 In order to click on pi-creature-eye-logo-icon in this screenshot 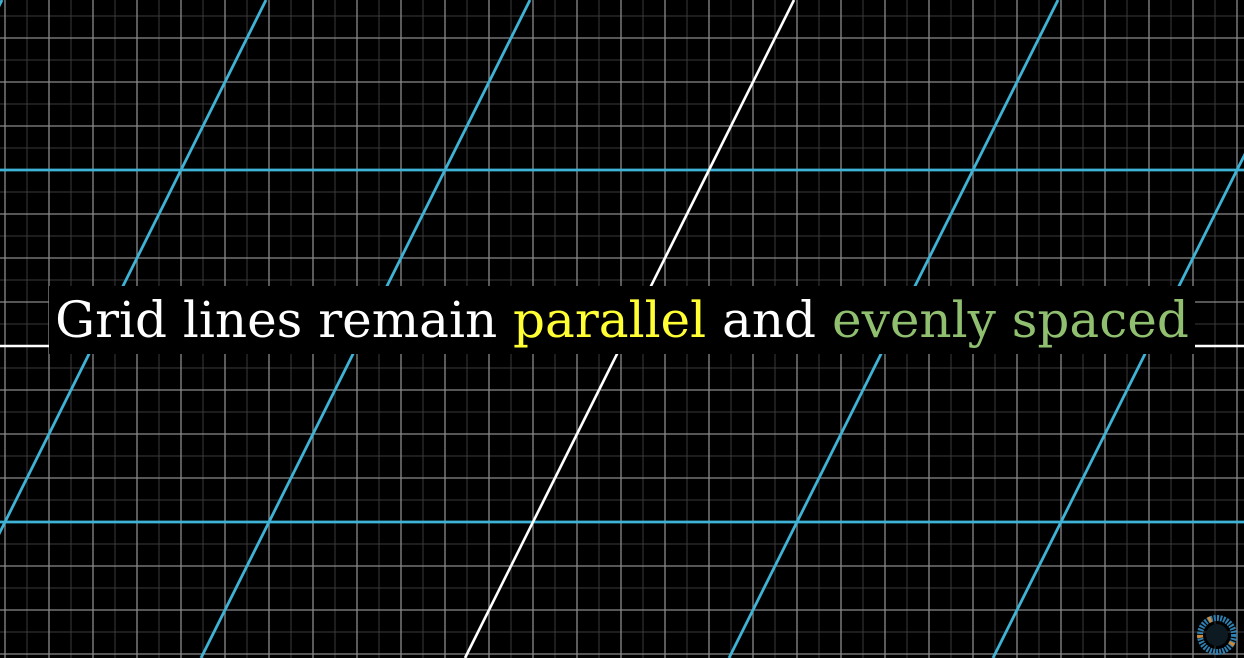, I will do `click(1217, 635)`.